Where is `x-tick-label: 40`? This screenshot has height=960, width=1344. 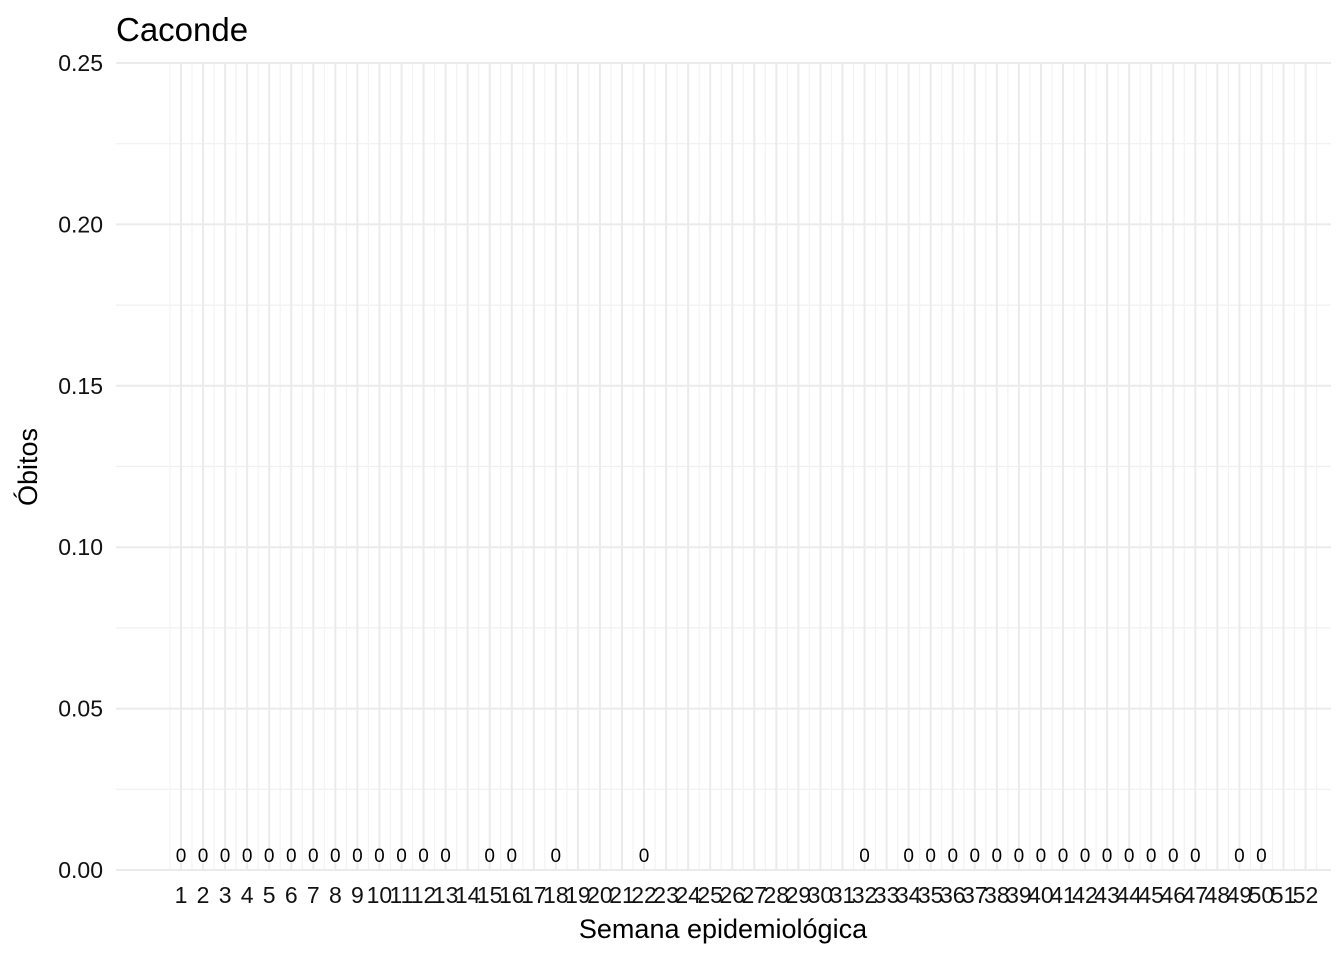 x-tick-label: 40 is located at coordinates (1041, 895).